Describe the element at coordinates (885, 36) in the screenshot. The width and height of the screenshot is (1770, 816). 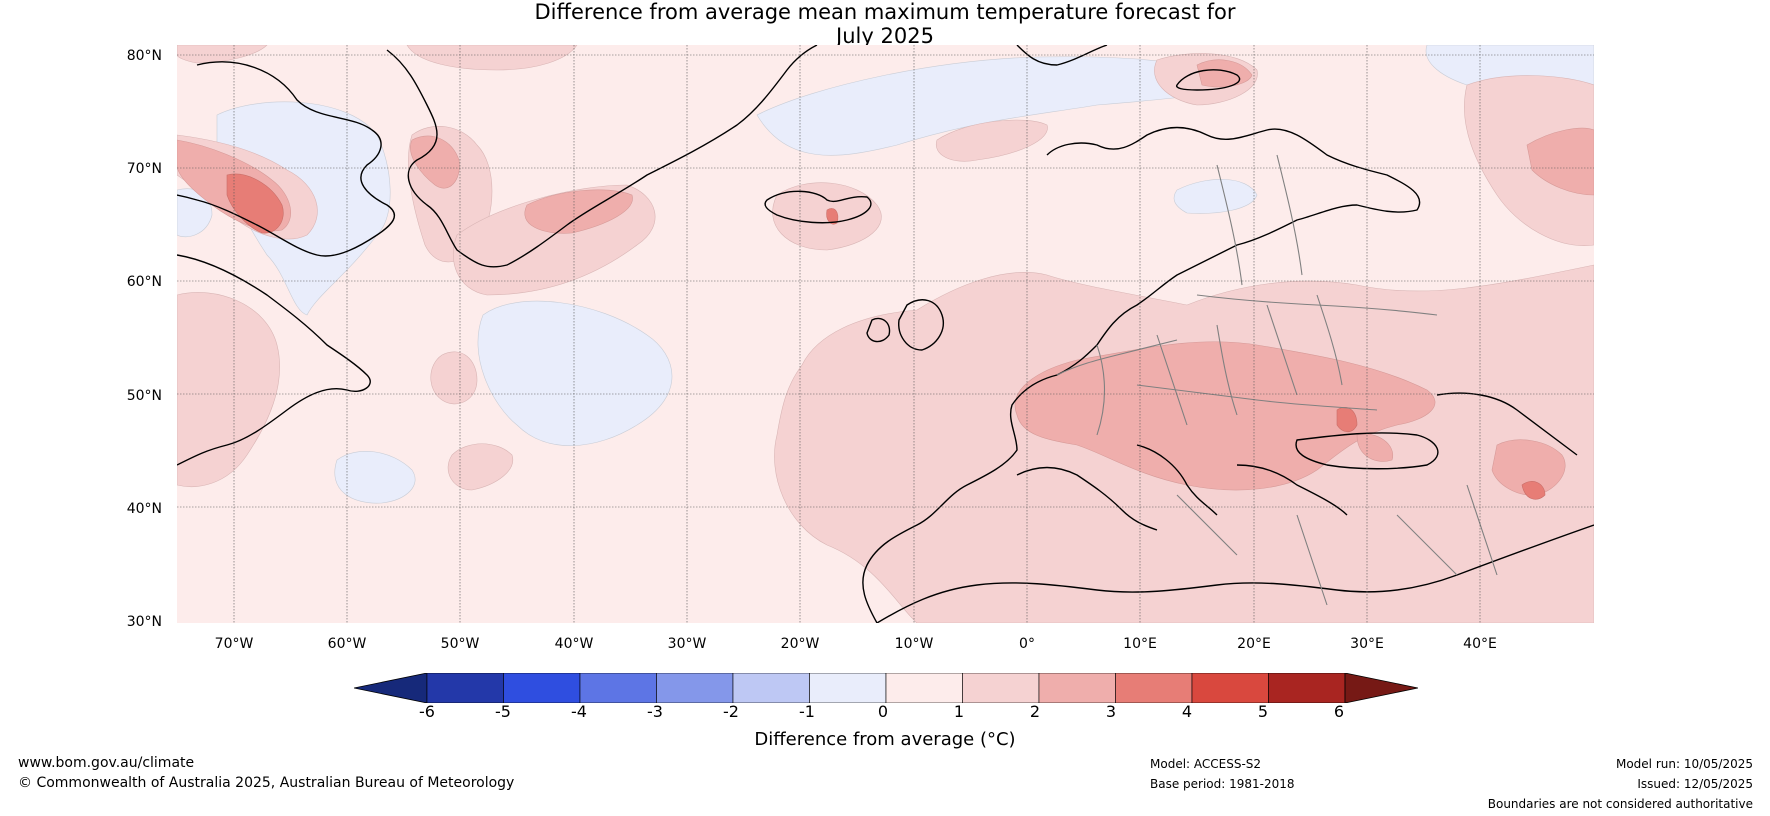
I see `title-line-2: July 2025` at that location.